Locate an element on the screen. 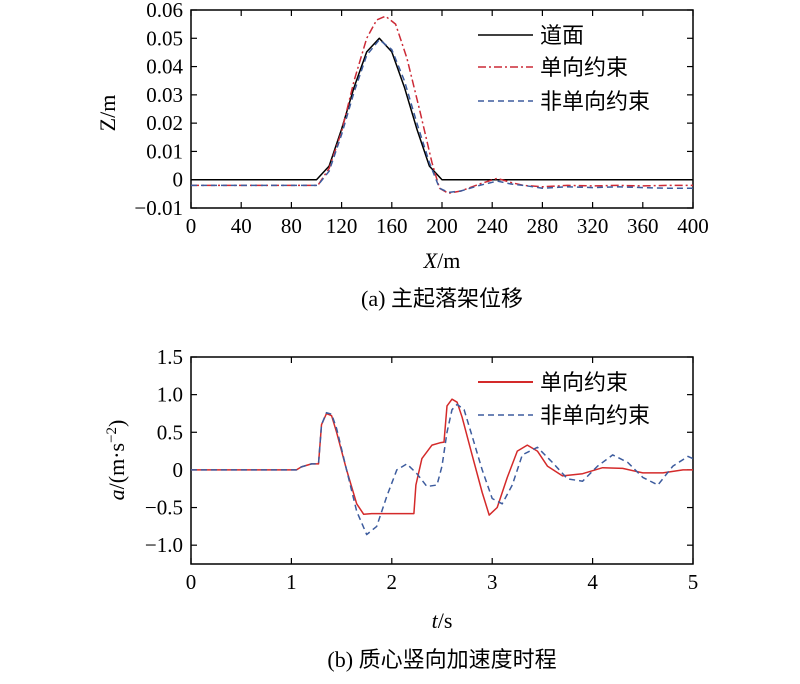 This screenshot has width=800, height=684. chart-a-x-tick-label: 160 is located at coordinates (392, 226).